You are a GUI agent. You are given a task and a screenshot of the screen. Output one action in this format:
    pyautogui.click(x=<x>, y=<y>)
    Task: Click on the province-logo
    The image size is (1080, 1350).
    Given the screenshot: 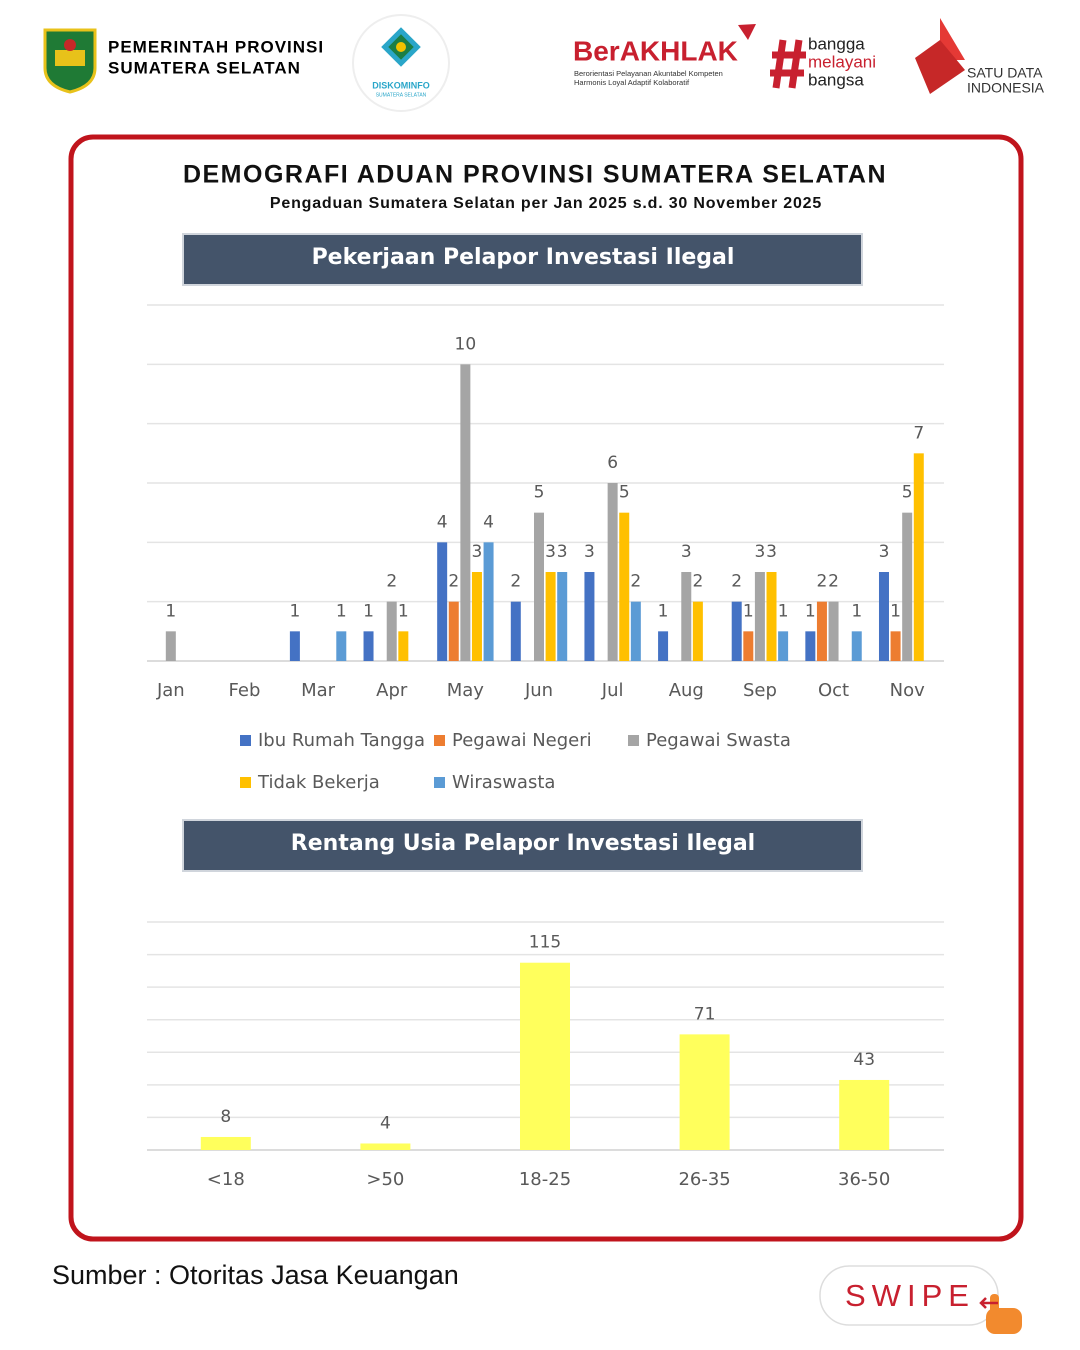 What is the action you would take?
    pyautogui.click(x=70, y=61)
    